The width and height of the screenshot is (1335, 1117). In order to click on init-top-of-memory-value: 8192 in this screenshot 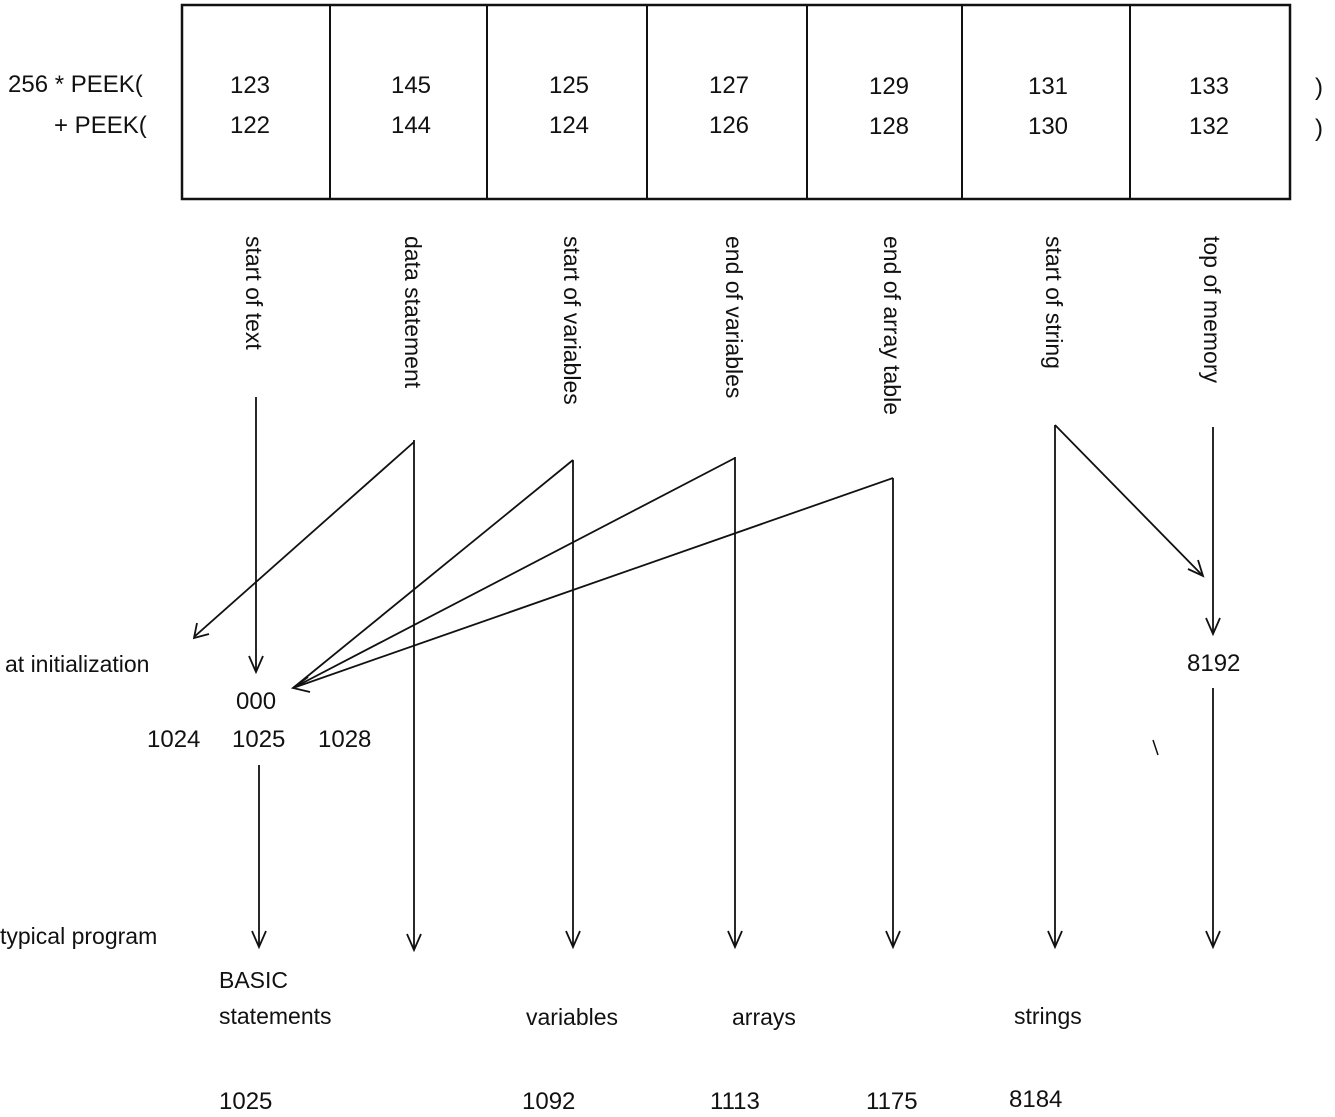, I will do `click(1214, 663)`.